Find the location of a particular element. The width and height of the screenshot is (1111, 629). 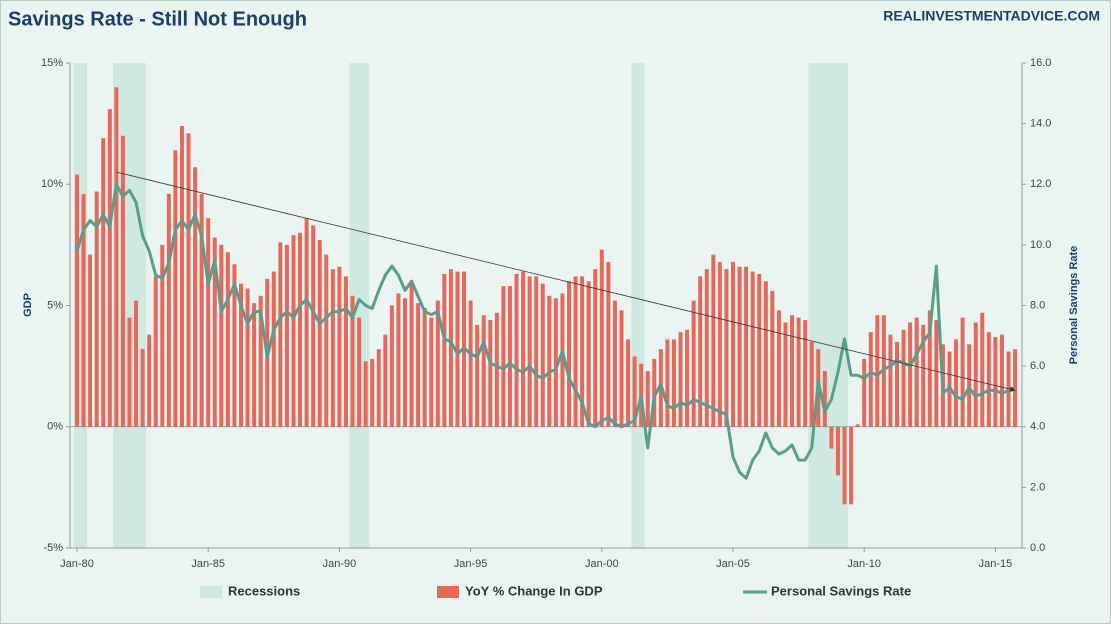

y-tick-label: 5% is located at coordinates (55, 305).